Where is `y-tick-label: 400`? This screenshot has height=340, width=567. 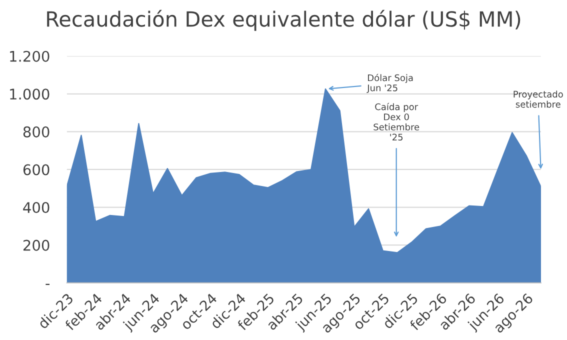 y-tick-label: 400 is located at coordinates (36, 208).